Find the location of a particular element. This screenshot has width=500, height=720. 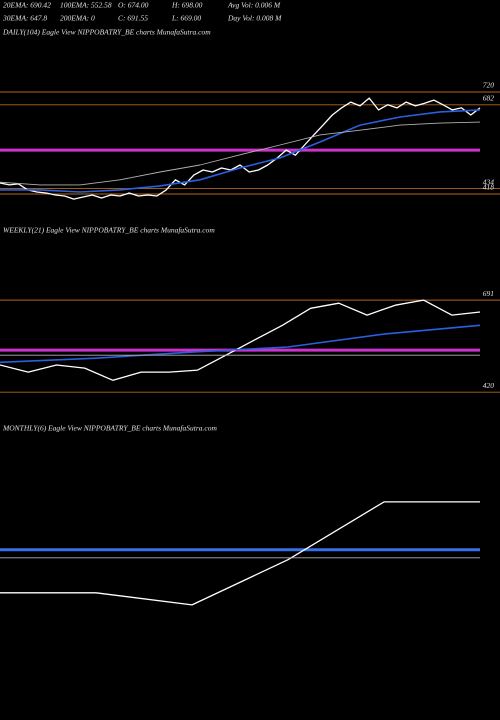

header-stat: L: 669.00 is located at coordinates (186, 18).